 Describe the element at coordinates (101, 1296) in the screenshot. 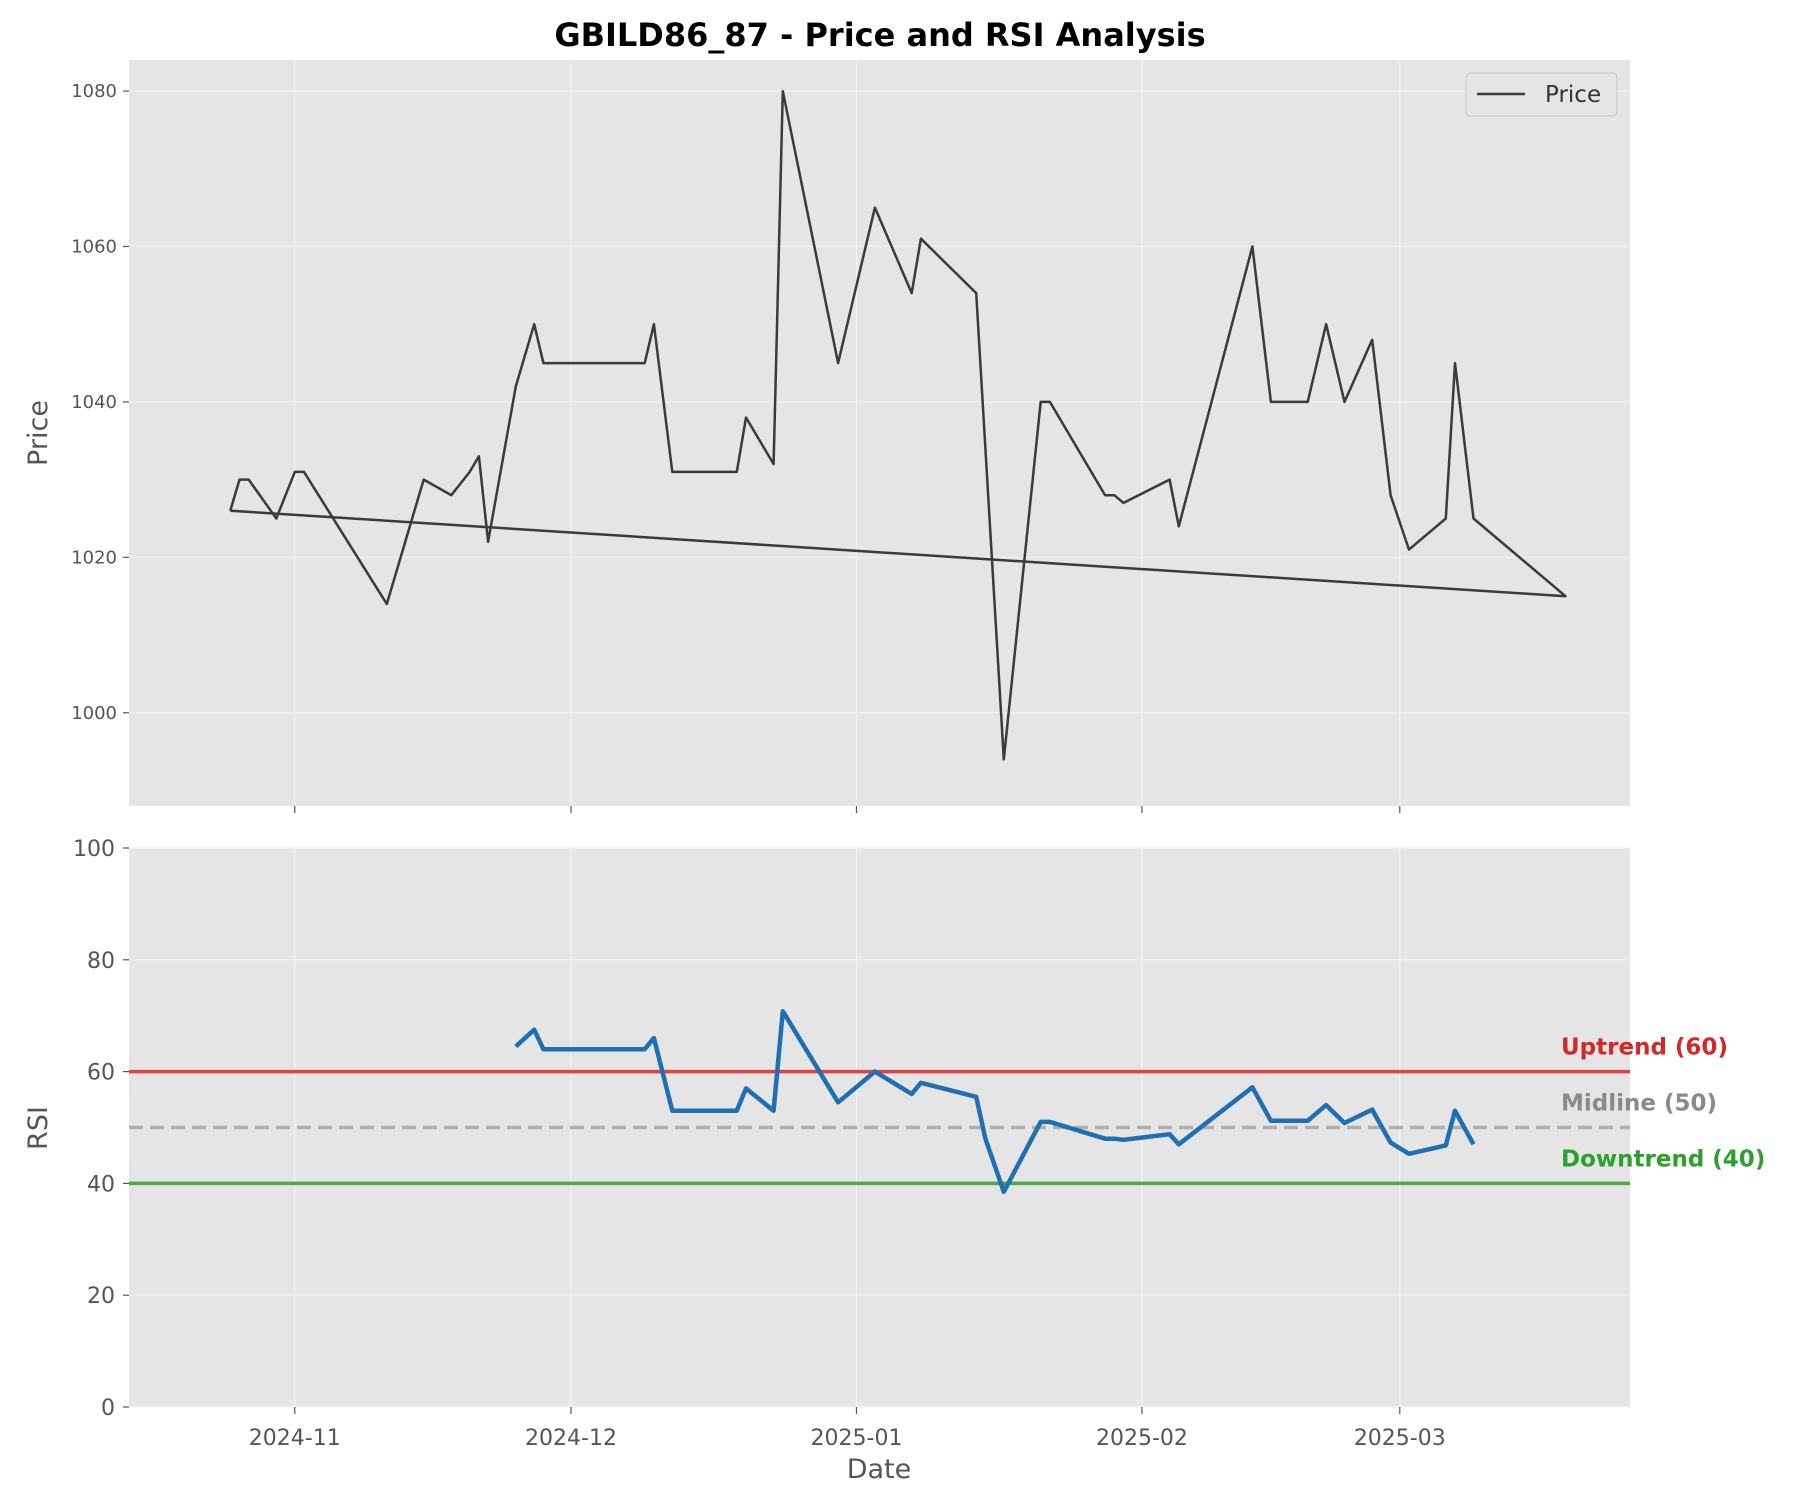

I see `rsi-y-tick-label: 20` at that location.